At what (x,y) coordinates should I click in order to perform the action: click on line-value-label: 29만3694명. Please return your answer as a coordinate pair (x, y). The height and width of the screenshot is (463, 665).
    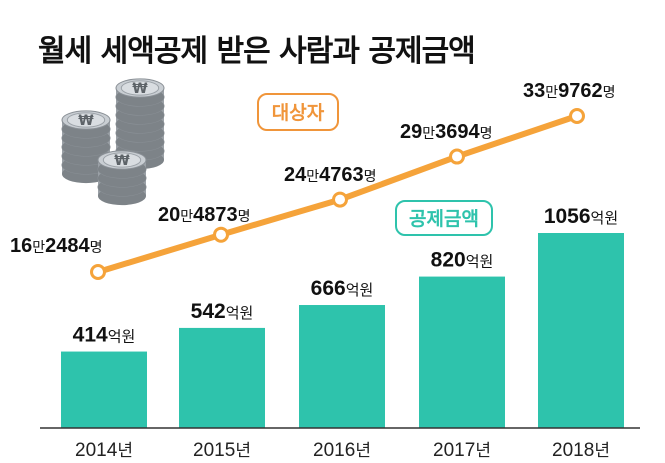
    Looking at the image, I should click on (446, 132).